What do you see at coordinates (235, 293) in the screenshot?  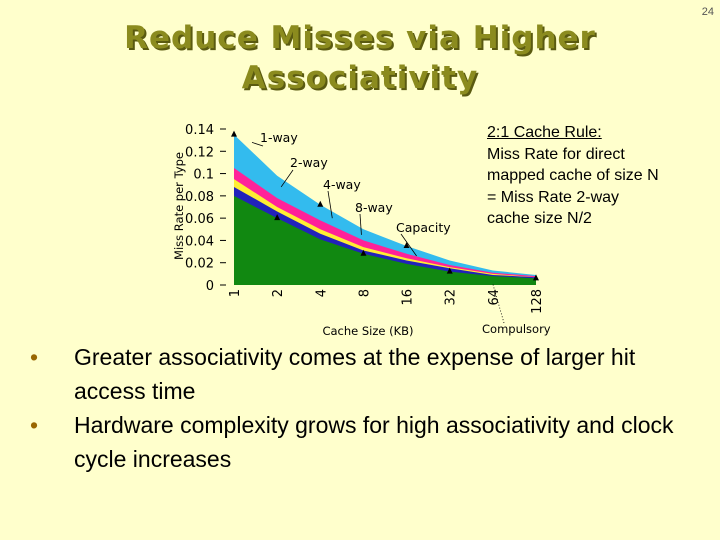 I see `x-tick-label: 1` at bounding box center [235, 293].